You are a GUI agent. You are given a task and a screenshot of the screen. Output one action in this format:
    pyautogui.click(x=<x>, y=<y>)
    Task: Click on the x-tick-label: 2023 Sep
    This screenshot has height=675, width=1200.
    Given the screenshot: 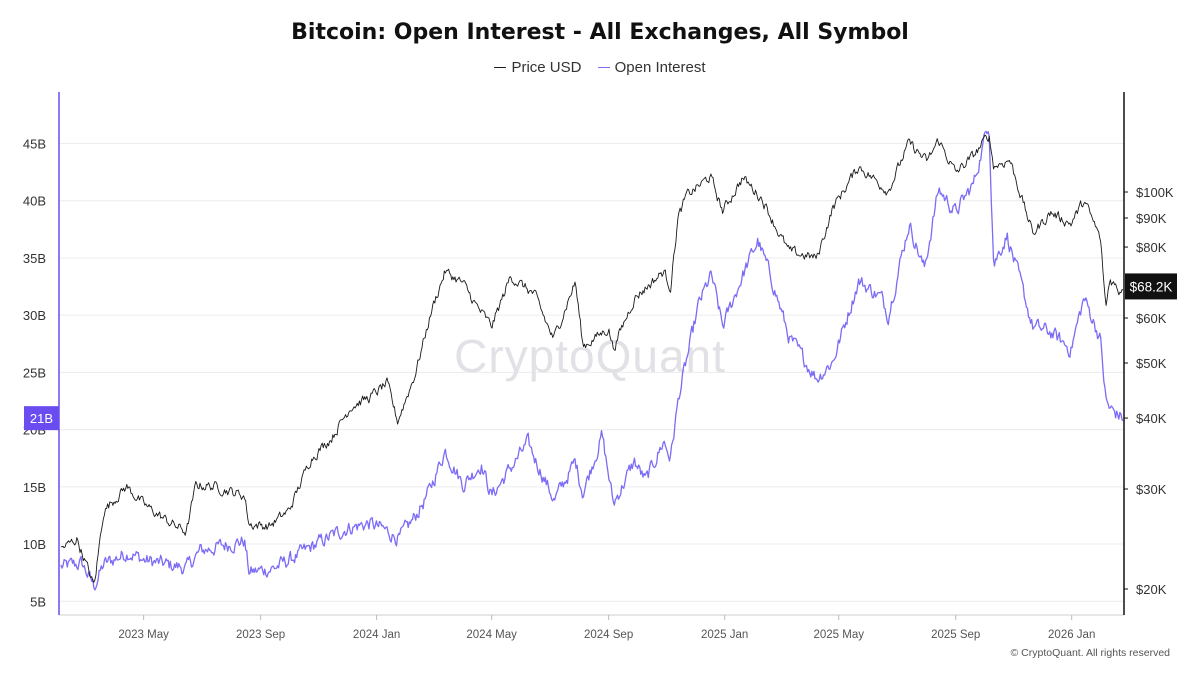 What is the action you would take?
    pyautogui.click(x=260, y=635)
    